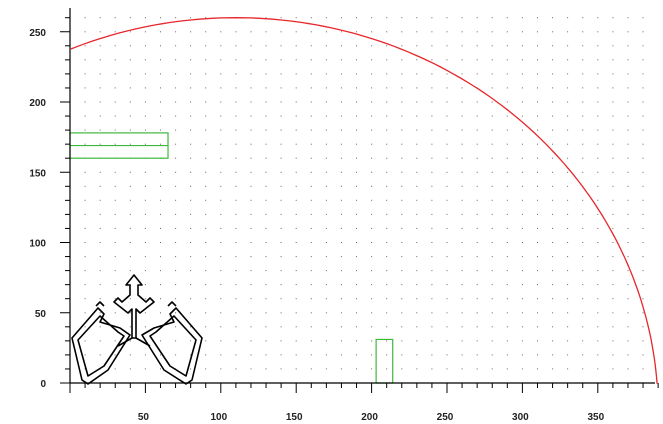  I want to click on aluminium-profile-icon, so click(137, 329).